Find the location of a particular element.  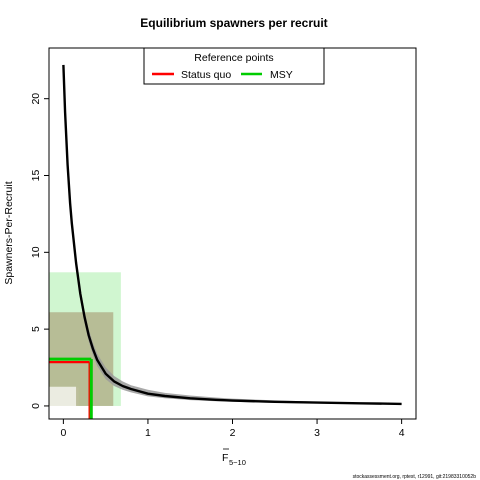

legend: Reference points Status quo MSY is located at coordinates (234, 66).